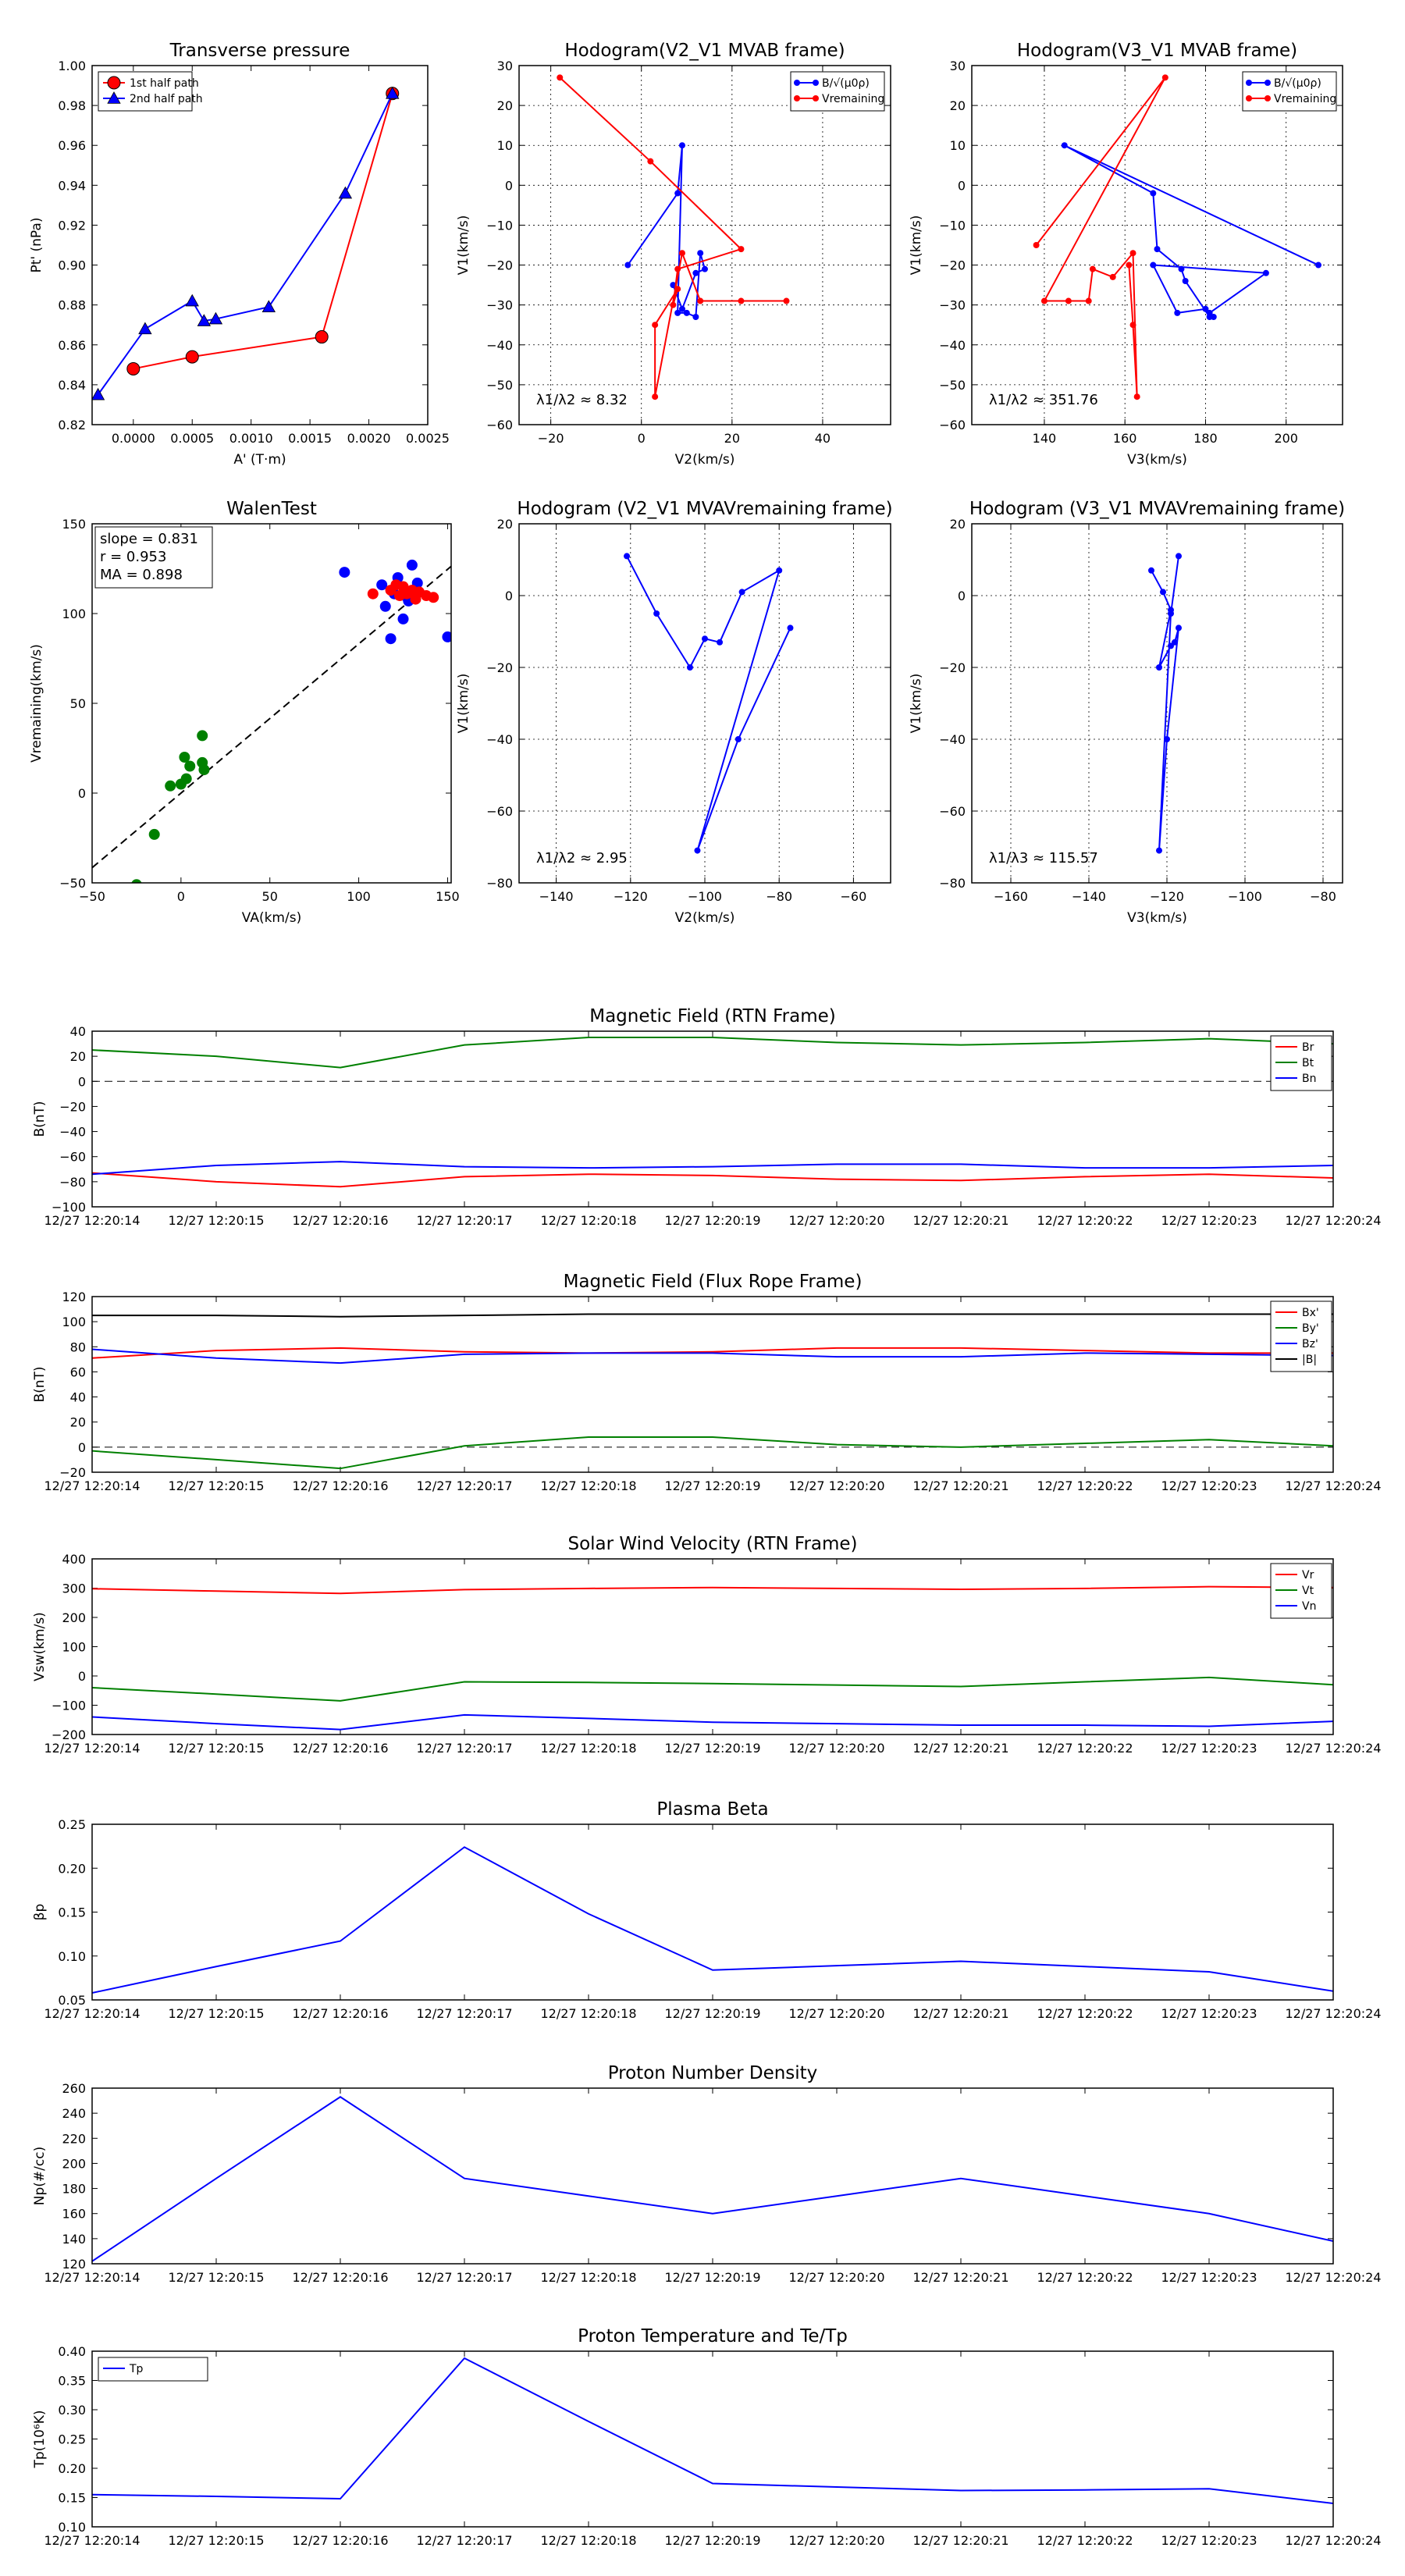  What do you see at coordinates (1305, 99) in the screenshot?
I see `legend-label: Vremaining` at bounding box center [1305, 99].